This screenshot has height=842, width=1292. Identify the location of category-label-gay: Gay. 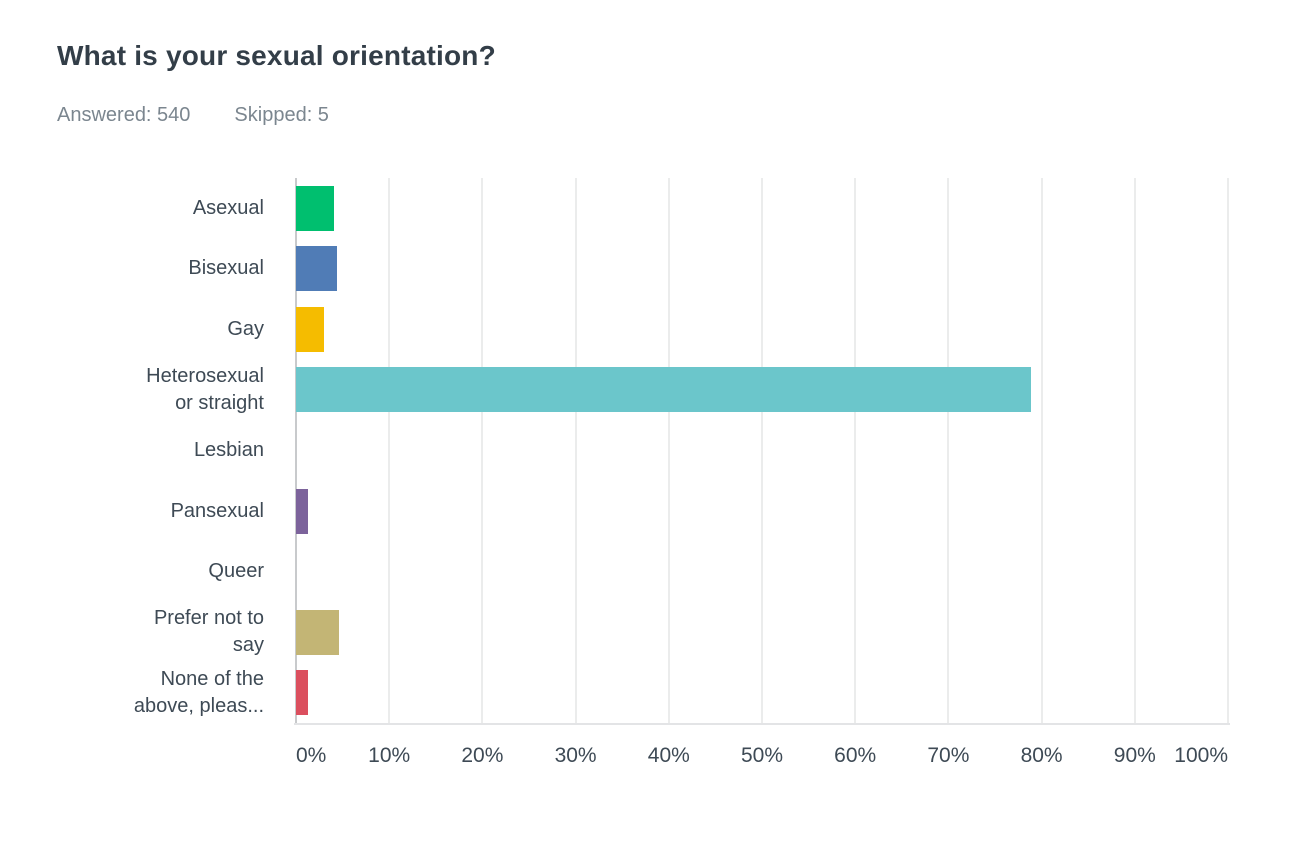
(245, 328).